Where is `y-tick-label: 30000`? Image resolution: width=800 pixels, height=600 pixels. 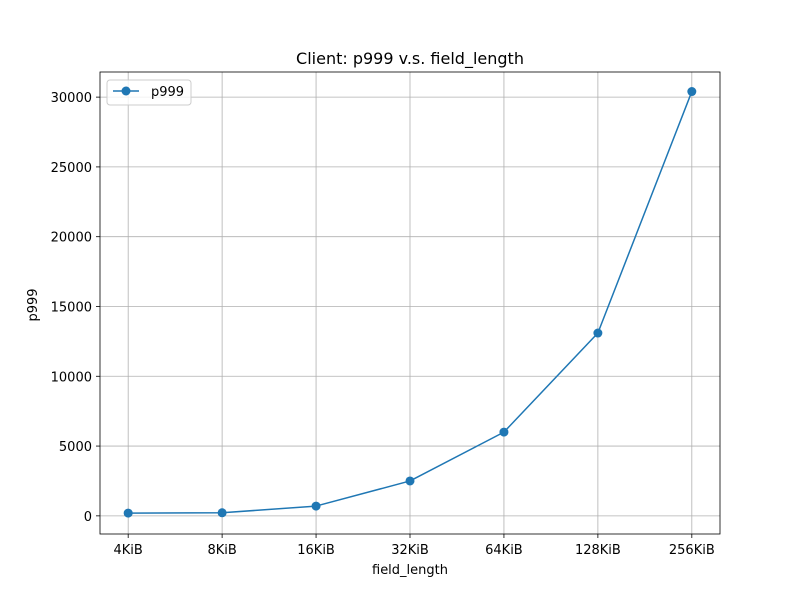
y-tick-label: 30000 is located at coordinates (71, 98).